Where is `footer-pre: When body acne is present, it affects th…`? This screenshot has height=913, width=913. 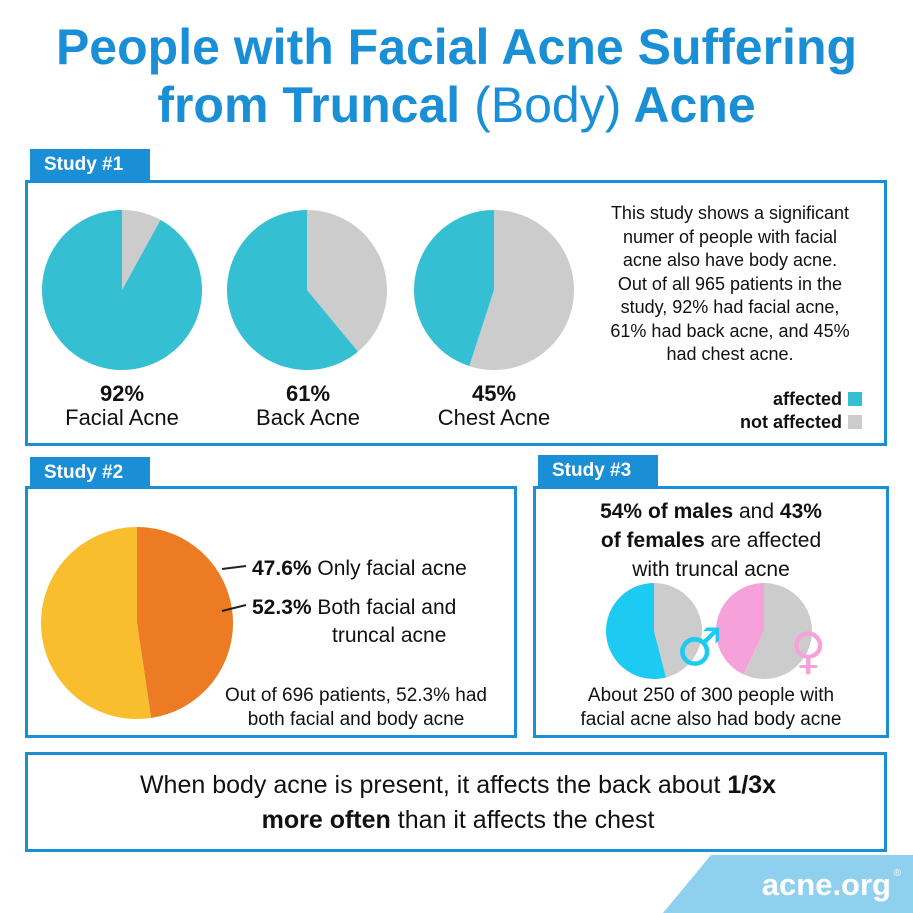
footer-pre: When body acne is present, it affects th… is located at coordinates (430, 785).